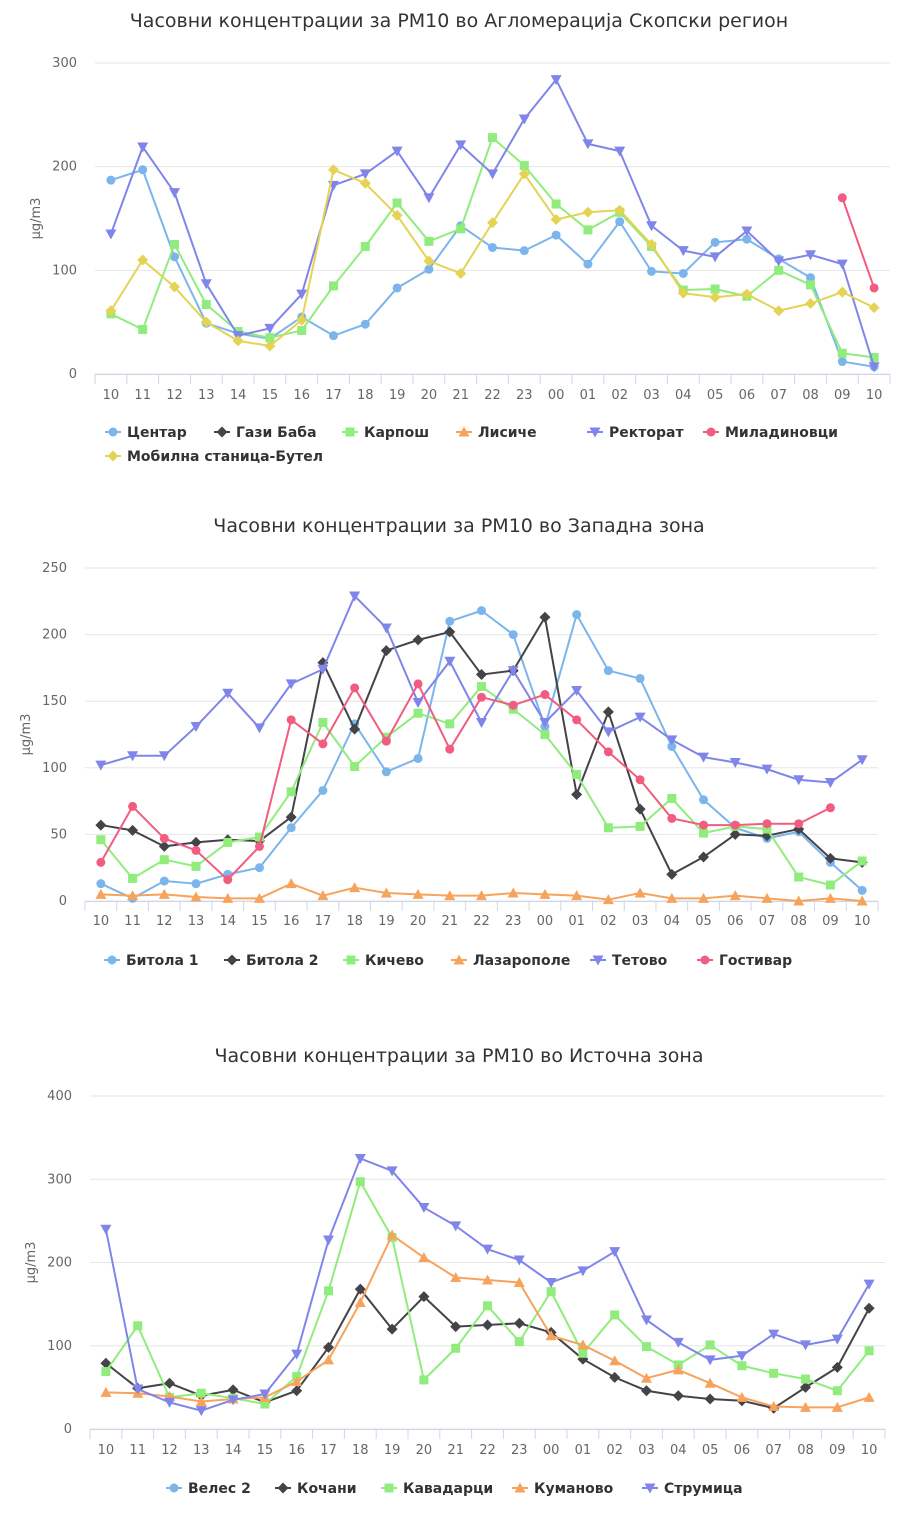  What do you see at coordinates (385, 433) in the screenshot?
I see `legend-item: Карпош` at bounding box center [385, 433].